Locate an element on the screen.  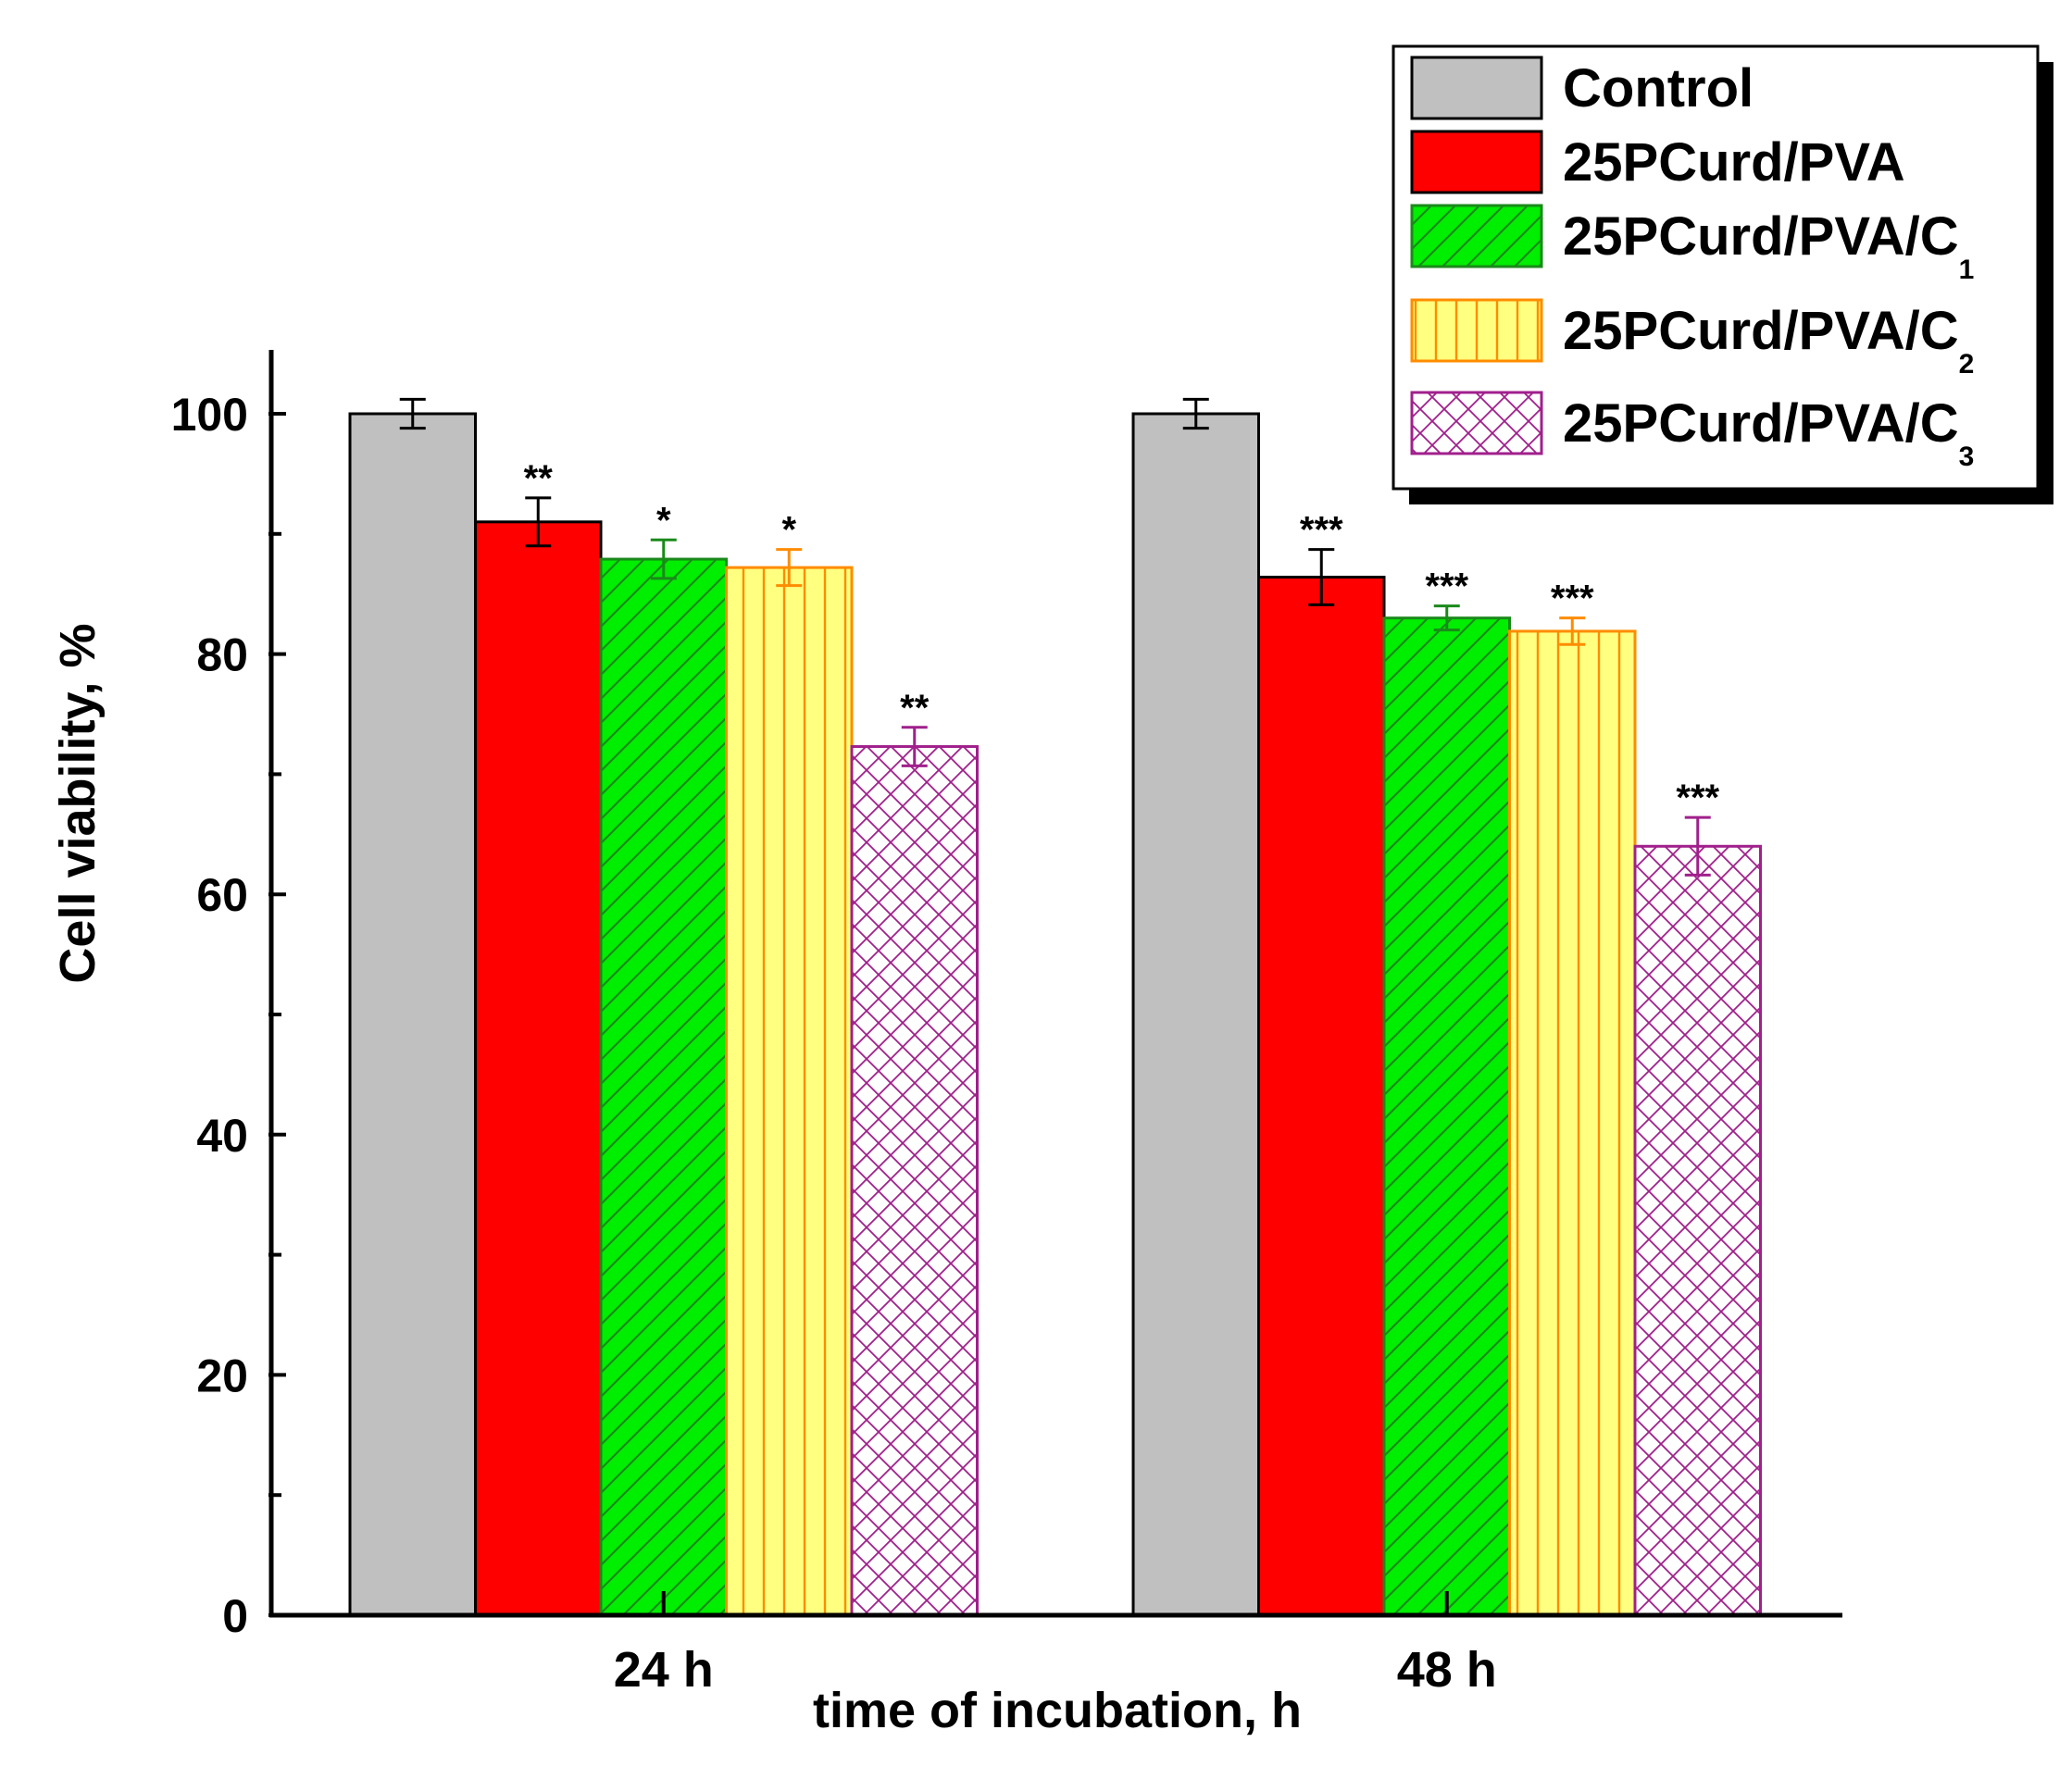
legend-label-1: 25PCurd/PVA is located at coordinates (1734, 162).